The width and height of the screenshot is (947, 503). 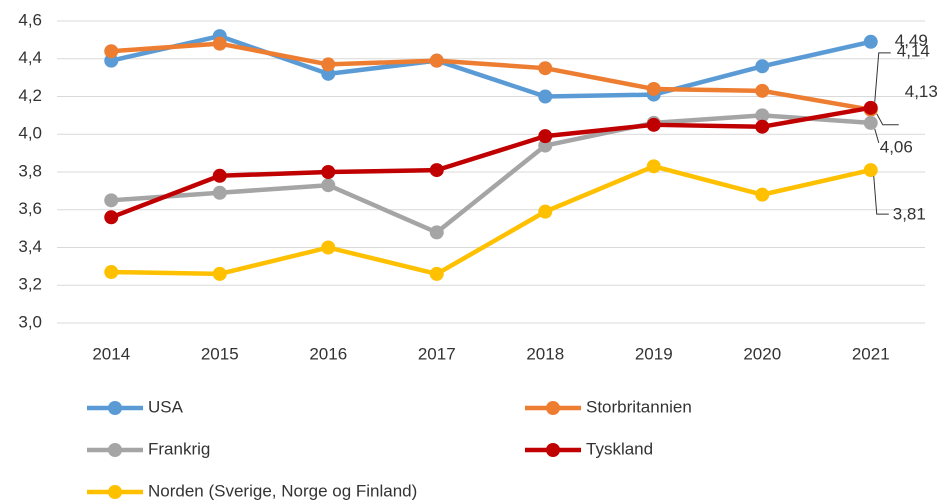 I want to click on data-label: 4,06, so click(x=896, y=146).